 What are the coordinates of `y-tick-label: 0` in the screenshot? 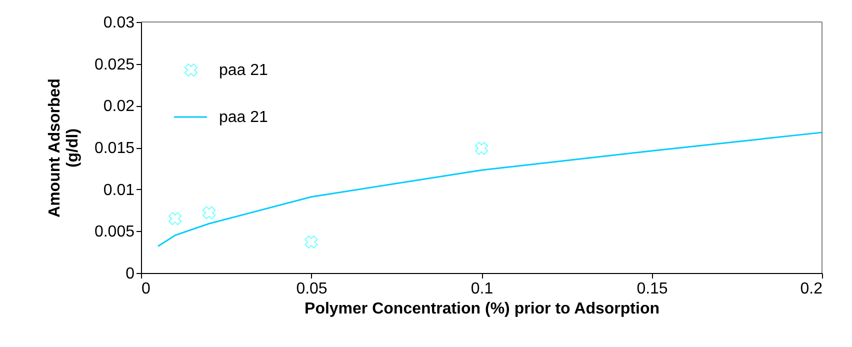 It's located at (130, 274).